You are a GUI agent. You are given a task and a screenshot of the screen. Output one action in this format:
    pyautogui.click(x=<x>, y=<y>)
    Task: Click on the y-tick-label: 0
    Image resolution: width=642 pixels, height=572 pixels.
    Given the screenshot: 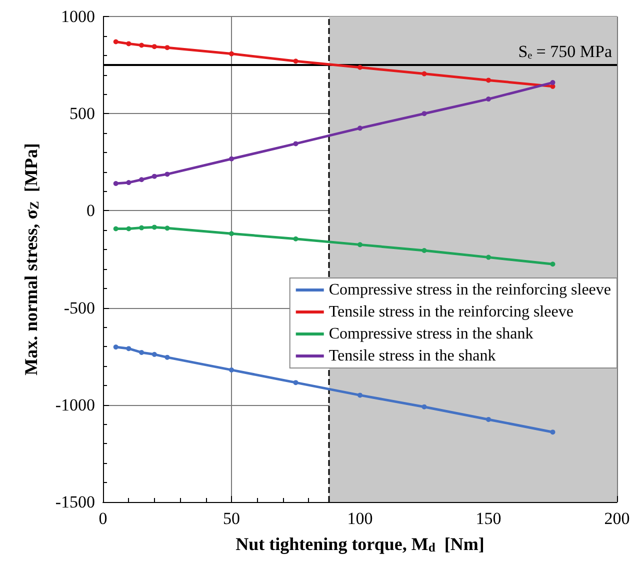 What is the action you would take?
    pyautogui.click(x=90, y=210)
    